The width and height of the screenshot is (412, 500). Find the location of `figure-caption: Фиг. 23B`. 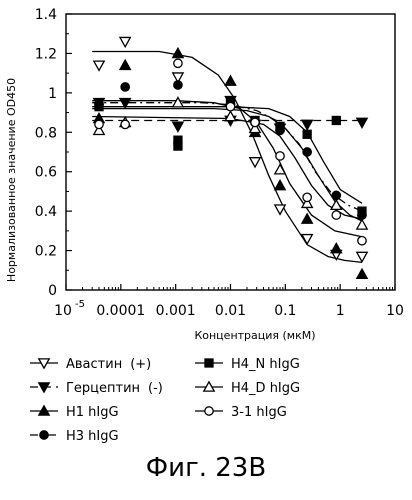

figure-caption: Фиг. 23B is located at coordinates (206, 468).